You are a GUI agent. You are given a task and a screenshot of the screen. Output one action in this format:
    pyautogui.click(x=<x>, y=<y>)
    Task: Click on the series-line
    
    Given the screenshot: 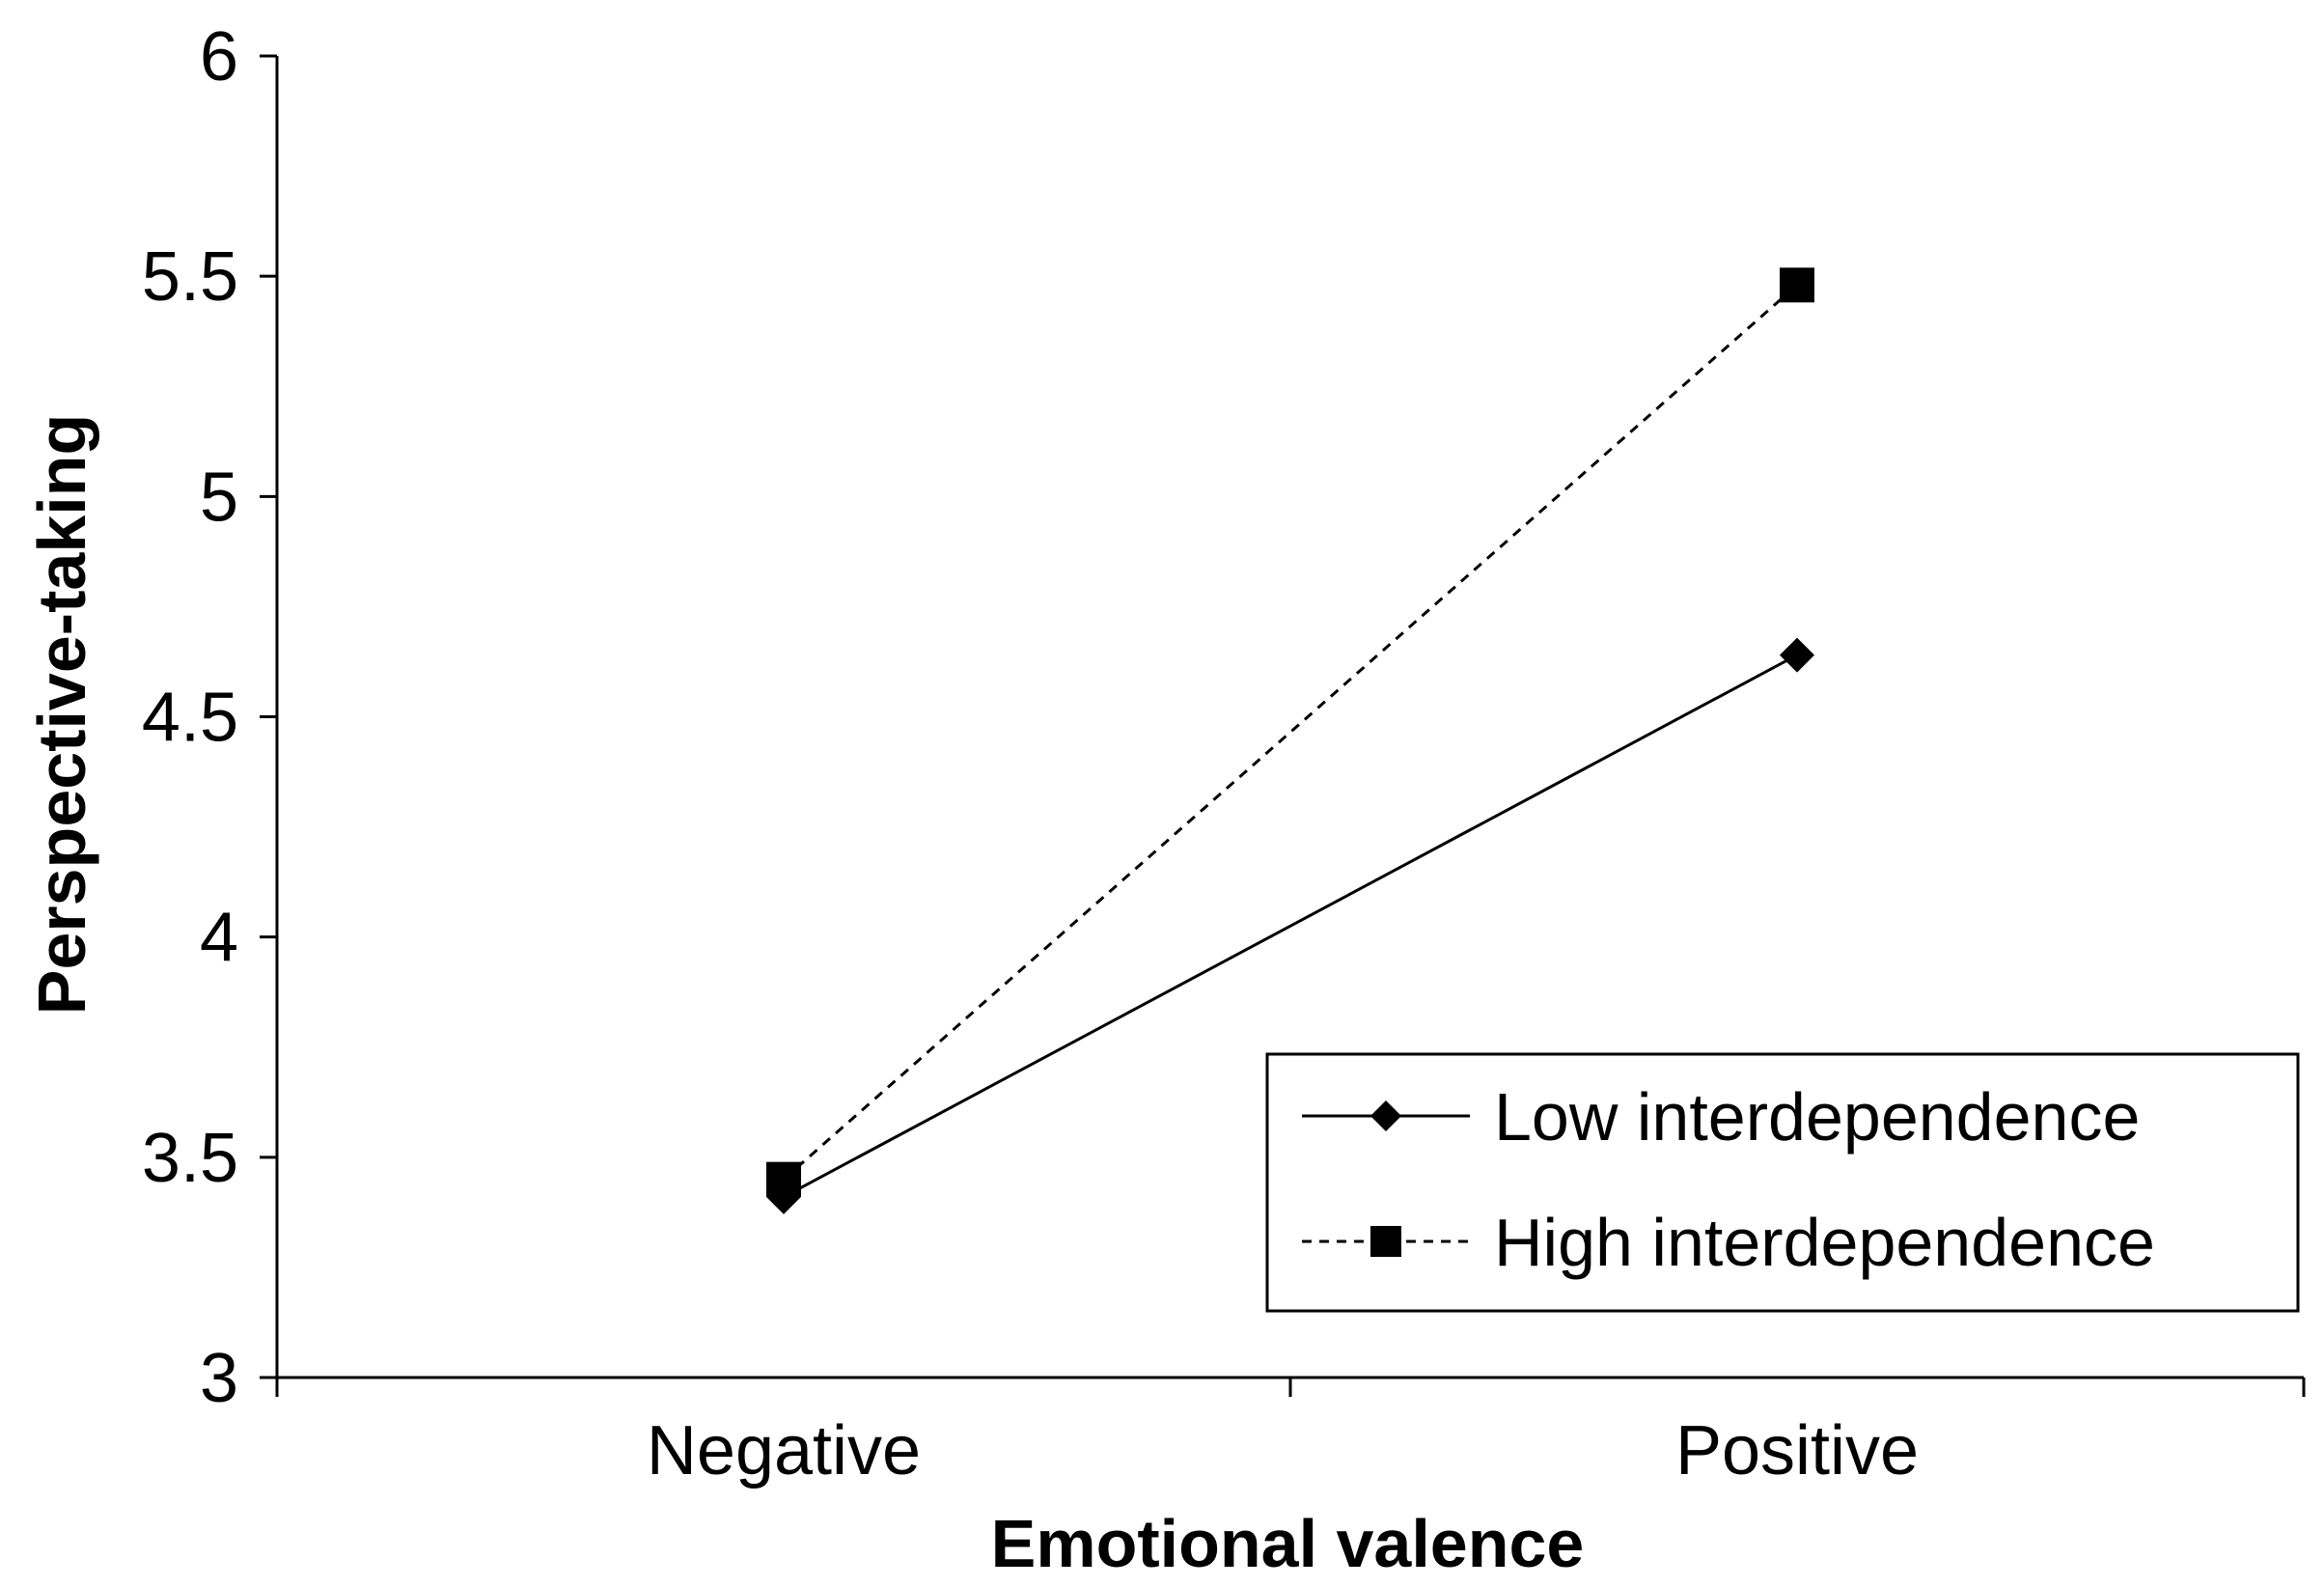 What is the action you would take?
    pyautogui.click(x=1291, y=926)
    